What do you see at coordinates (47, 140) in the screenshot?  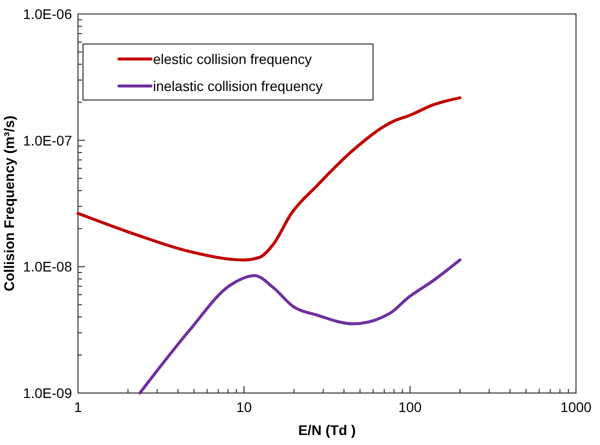 I see `y-tick-label: 1.0E-07` at bounding box center [47, 140].